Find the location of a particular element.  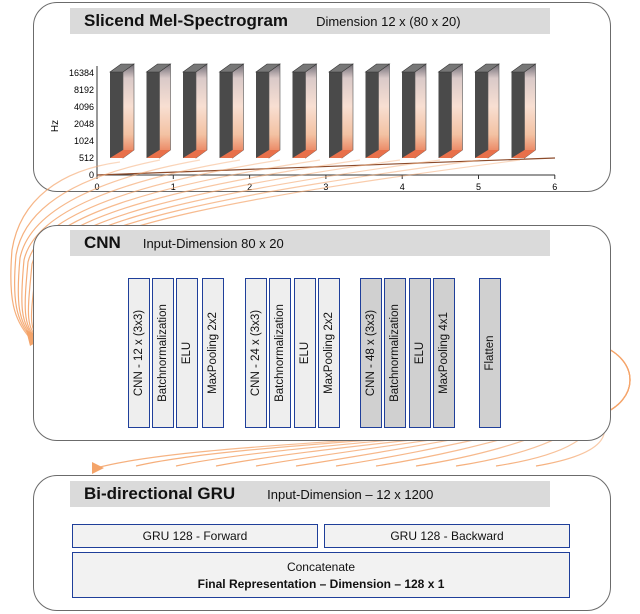

cnn-title: CNN is located at coordinates (102, 242).